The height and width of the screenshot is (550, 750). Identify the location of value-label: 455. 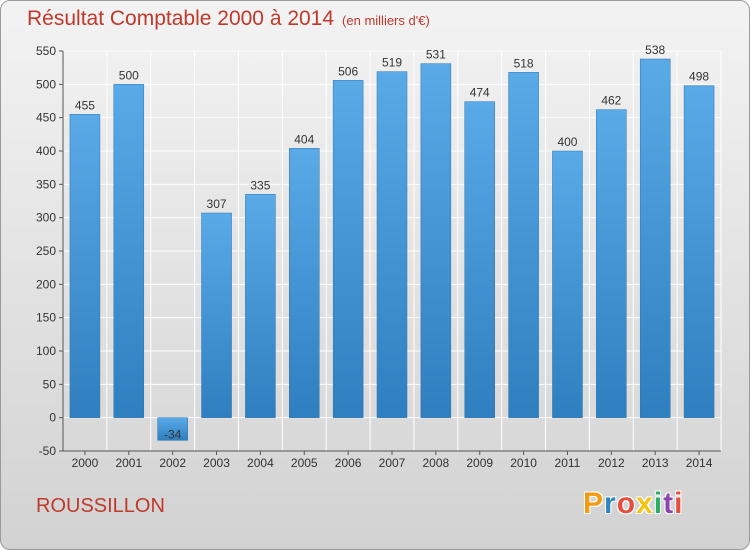
(85, 105).